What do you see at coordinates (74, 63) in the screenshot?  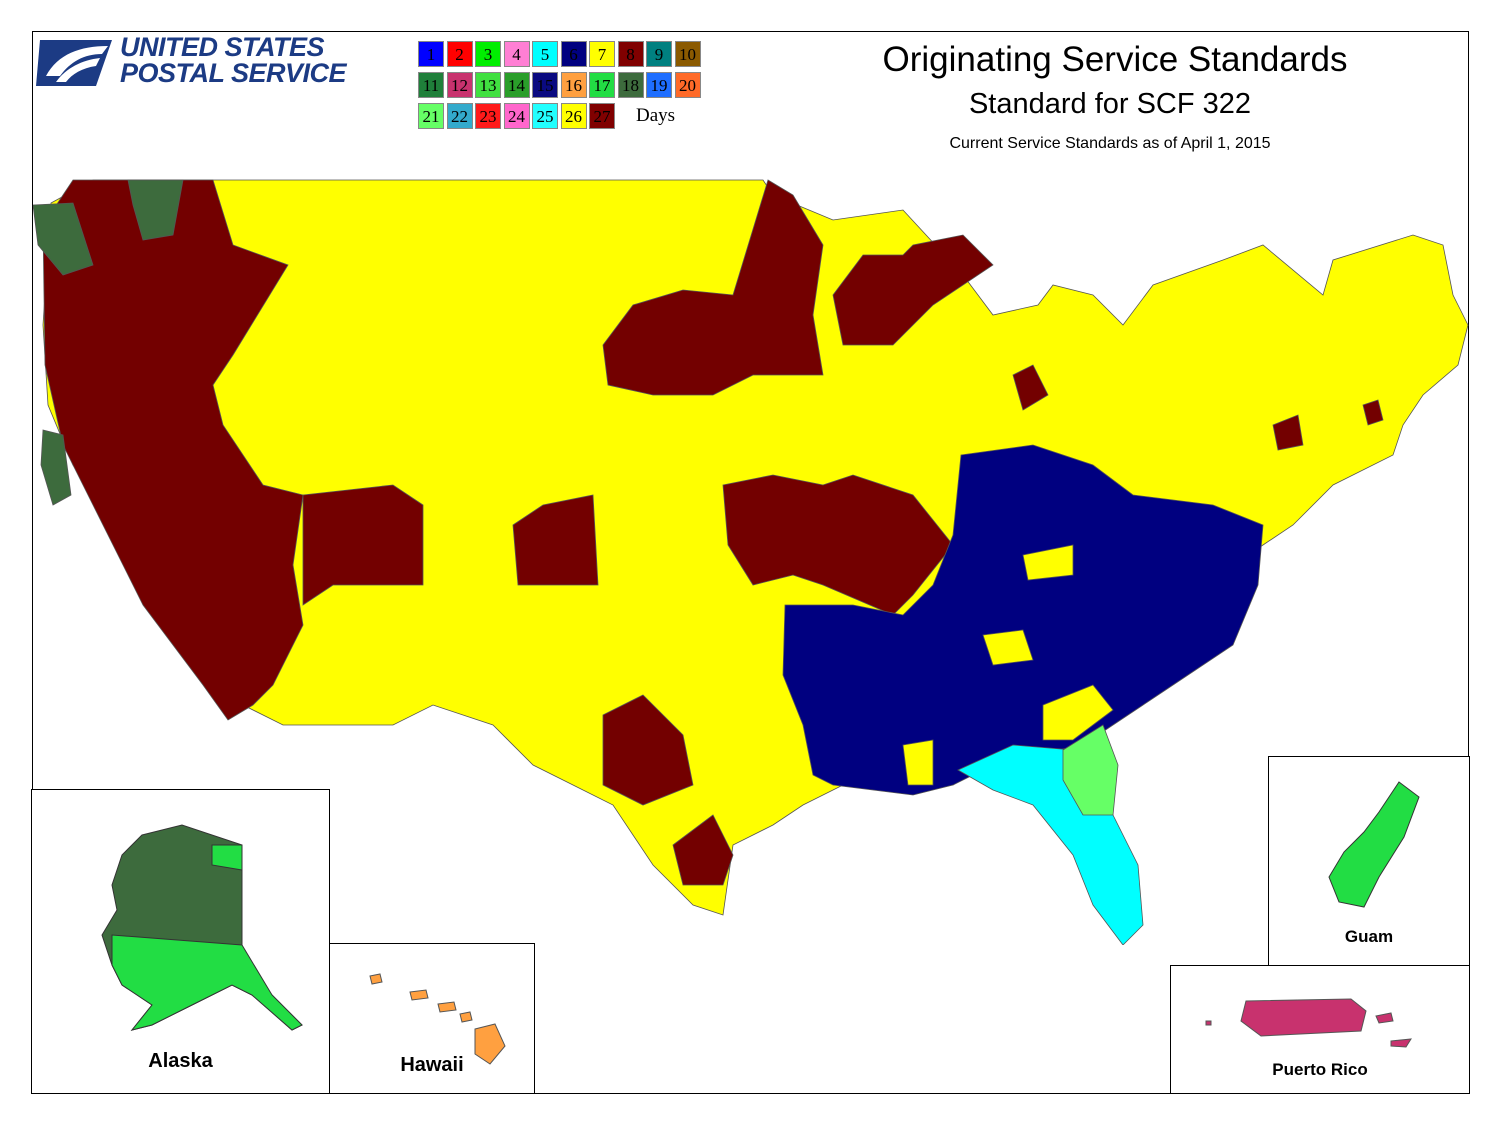 I see `eagle-icon` at bounding box center [74, 63].